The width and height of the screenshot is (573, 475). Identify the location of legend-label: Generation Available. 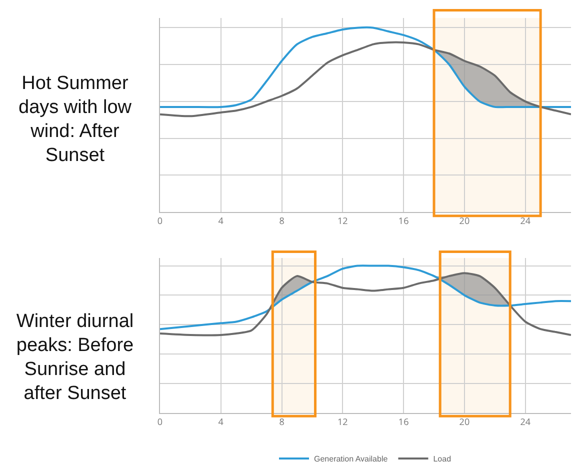
(351, 459).